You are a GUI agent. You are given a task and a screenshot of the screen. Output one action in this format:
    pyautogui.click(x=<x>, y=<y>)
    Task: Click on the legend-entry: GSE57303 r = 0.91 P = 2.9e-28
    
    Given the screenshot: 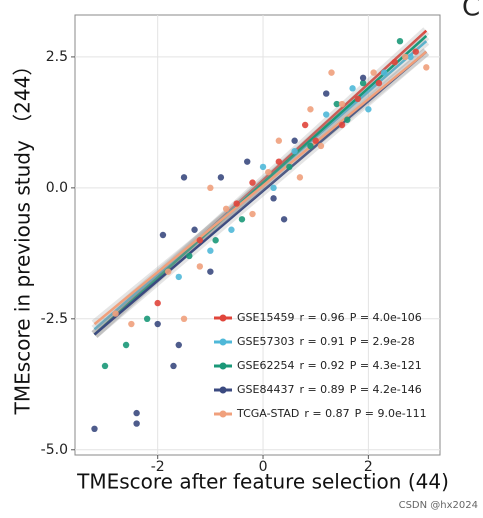 What is the action you would take?
    pyautogui.click(x=326, y=341)
    